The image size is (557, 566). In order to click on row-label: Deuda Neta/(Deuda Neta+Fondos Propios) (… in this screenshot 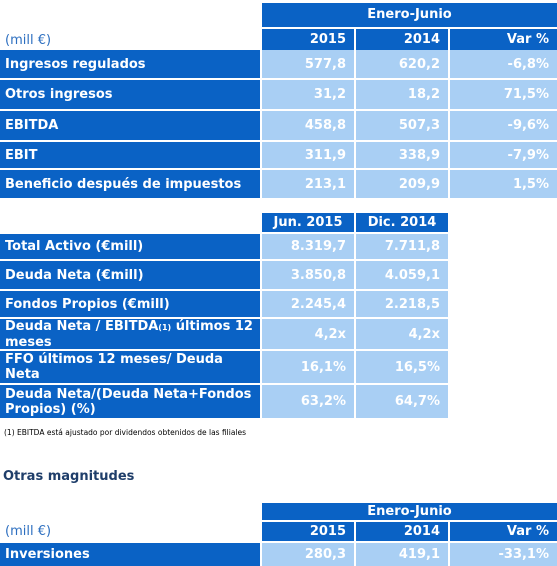, I will do `click(130, 401)`.